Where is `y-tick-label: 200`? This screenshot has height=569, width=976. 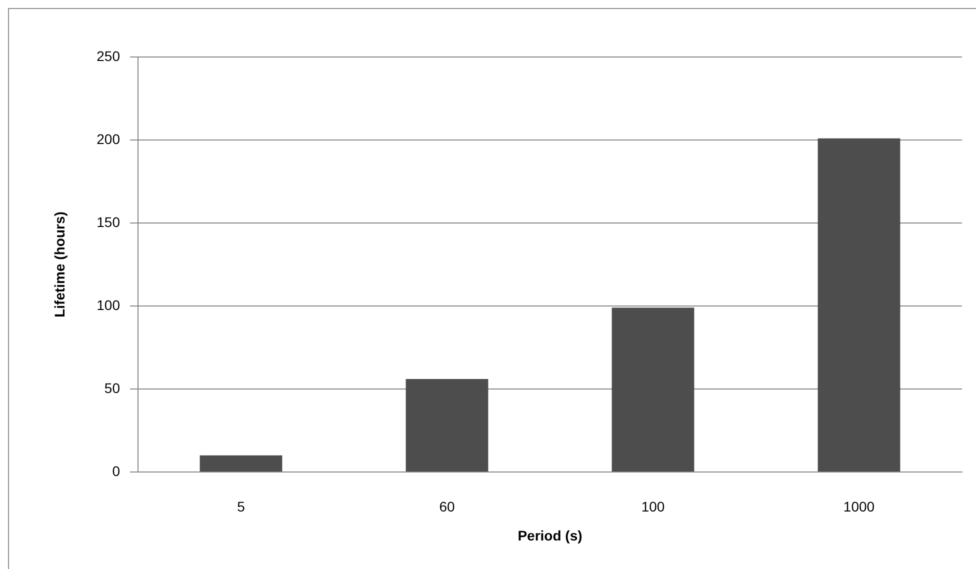
y-tick-label: 200 is located at coordinates (108, 138).